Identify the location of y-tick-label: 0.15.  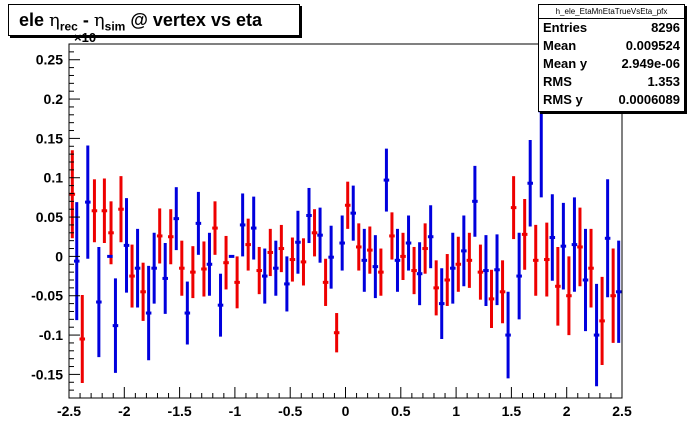
(49, 138).